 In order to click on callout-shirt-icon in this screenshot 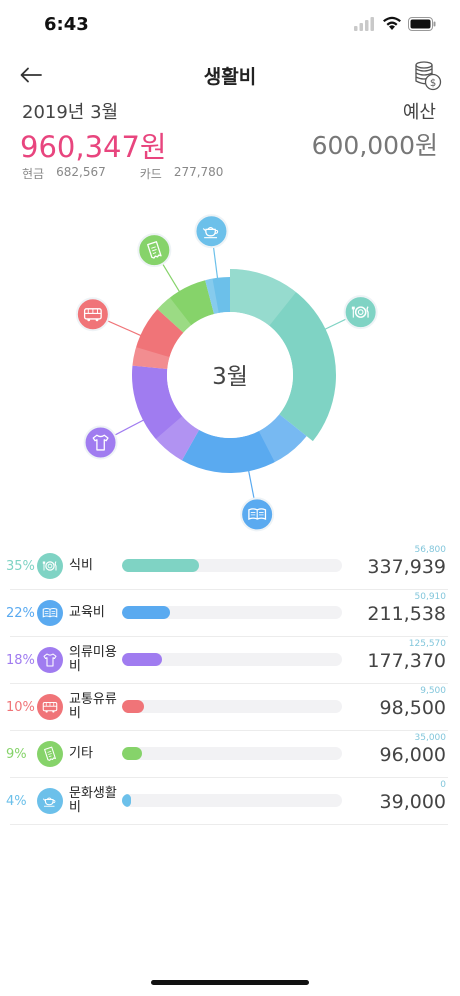, I will do `click(100, 442)`.